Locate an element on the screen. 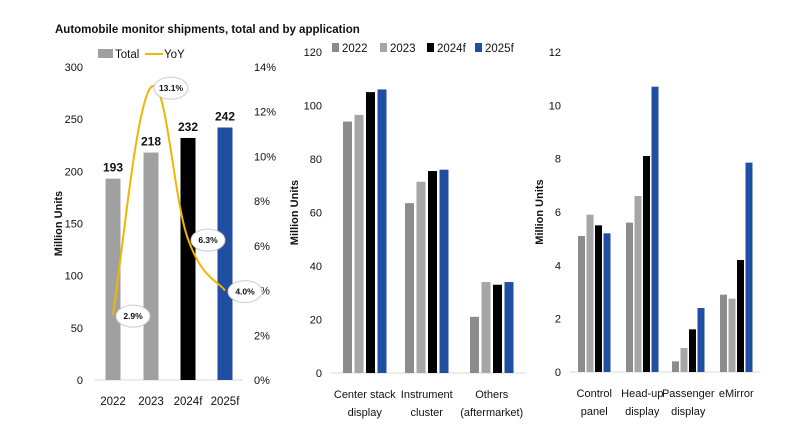 Image resolution: width=800 pixels, height=445 pixels. y-tick-label: 300 is located at coordinates (74, 68).